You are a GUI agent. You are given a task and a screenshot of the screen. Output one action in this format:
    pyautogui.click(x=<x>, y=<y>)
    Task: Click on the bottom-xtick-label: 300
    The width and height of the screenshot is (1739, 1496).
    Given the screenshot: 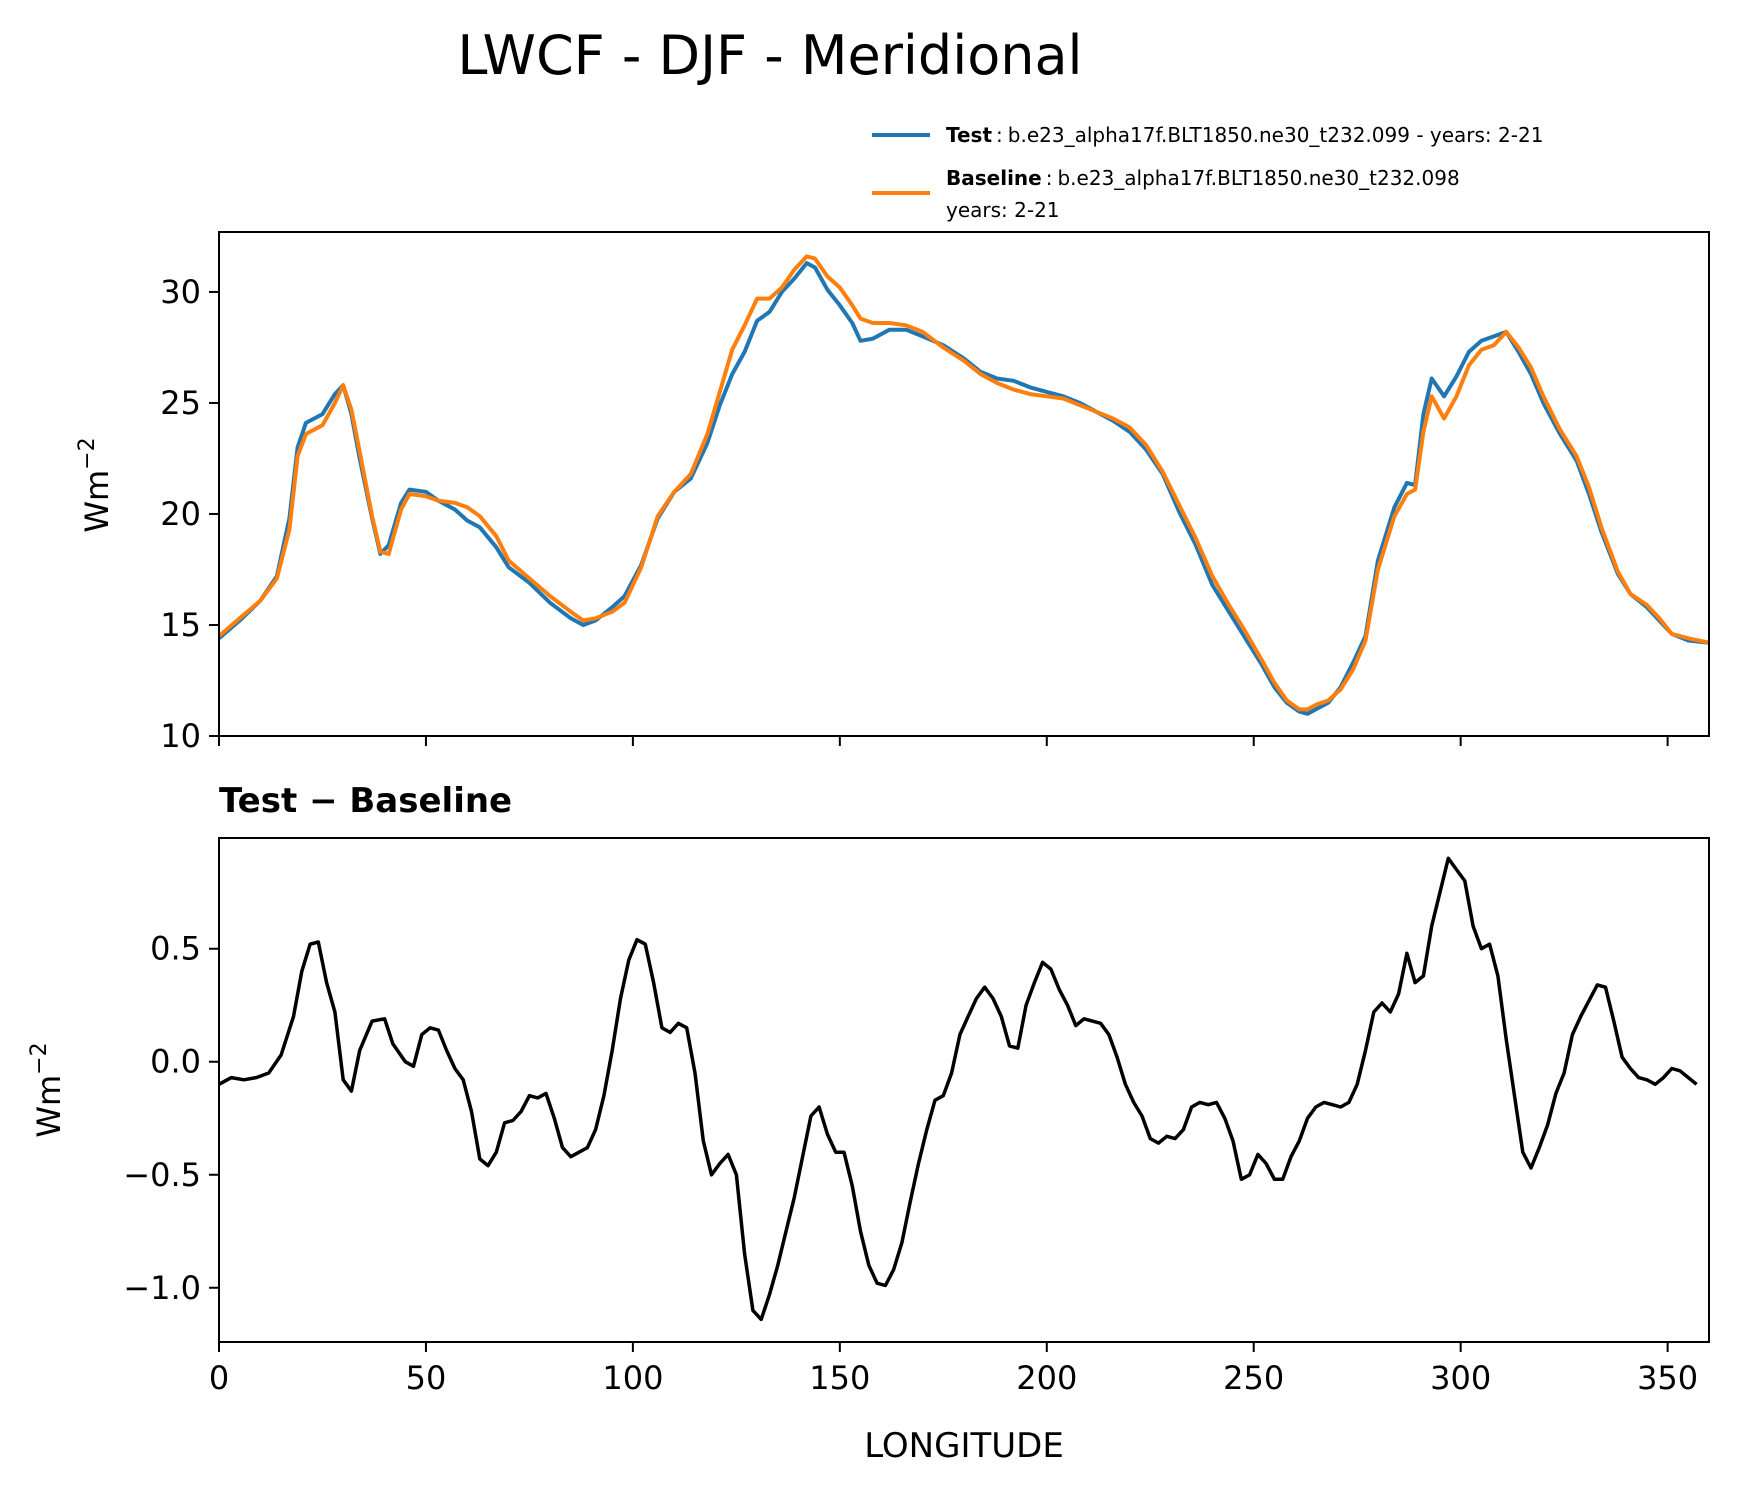 What is the action you would take?
    pyautogui.click(x=1460, y=1378)
    